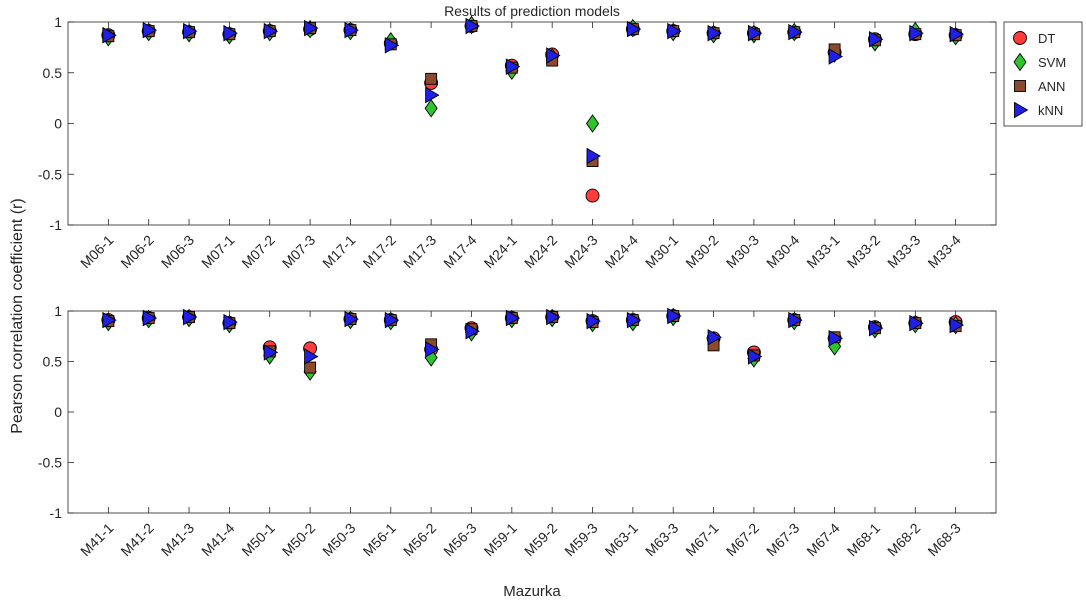 The height and width of the screenshot is (602, 1086). I want to click on x-tick-label: M06-2, so click(137, 252).